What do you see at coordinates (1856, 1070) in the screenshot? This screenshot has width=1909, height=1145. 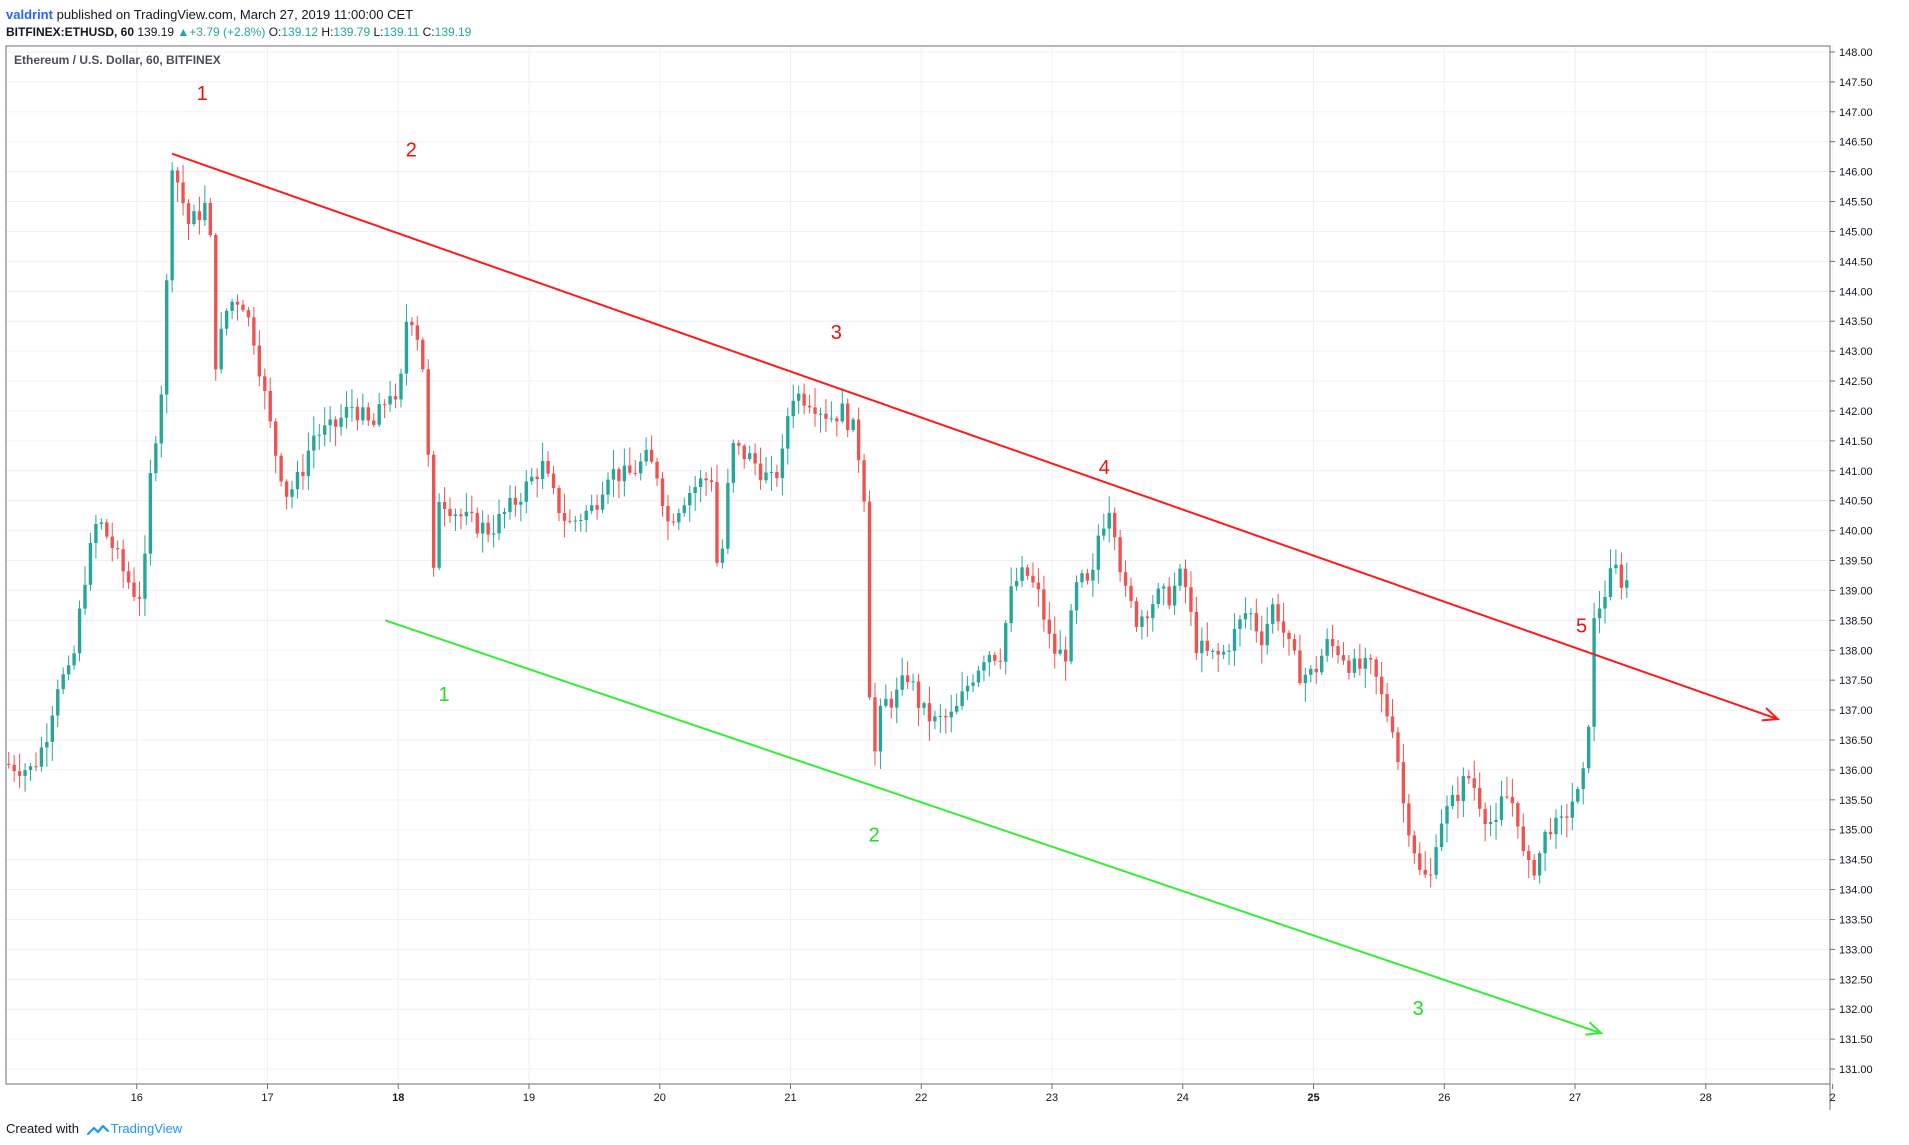 I see `y-tick-label: 131.00` at bounding box center [1856, 1070].